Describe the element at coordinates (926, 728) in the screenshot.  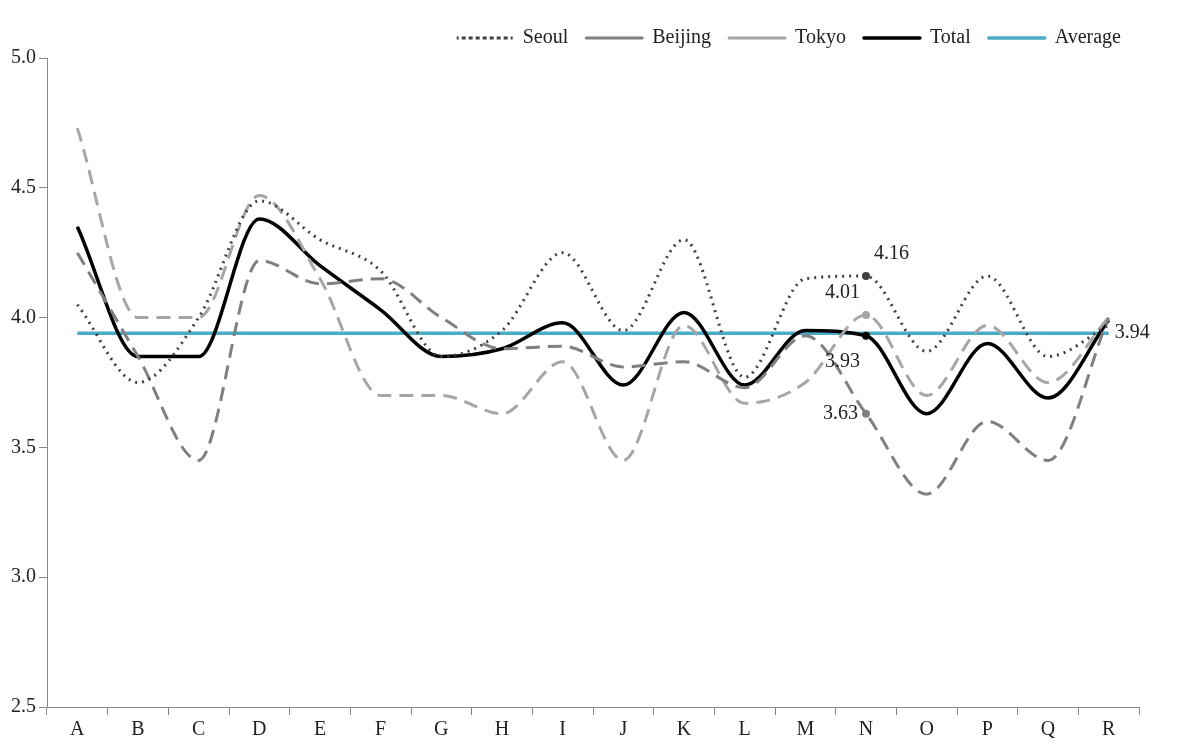
I see `x-tick-label: O` at that location.